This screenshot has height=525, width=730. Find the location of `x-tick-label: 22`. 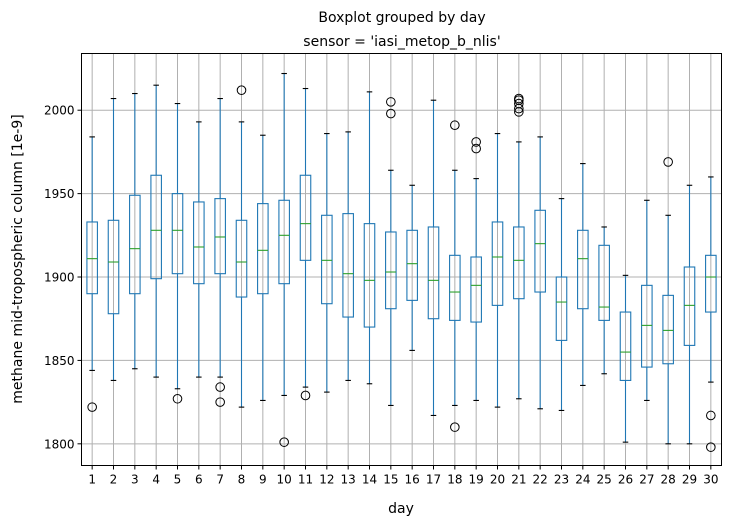

x-tick-label: 22 is located at coordinates (540, 480).